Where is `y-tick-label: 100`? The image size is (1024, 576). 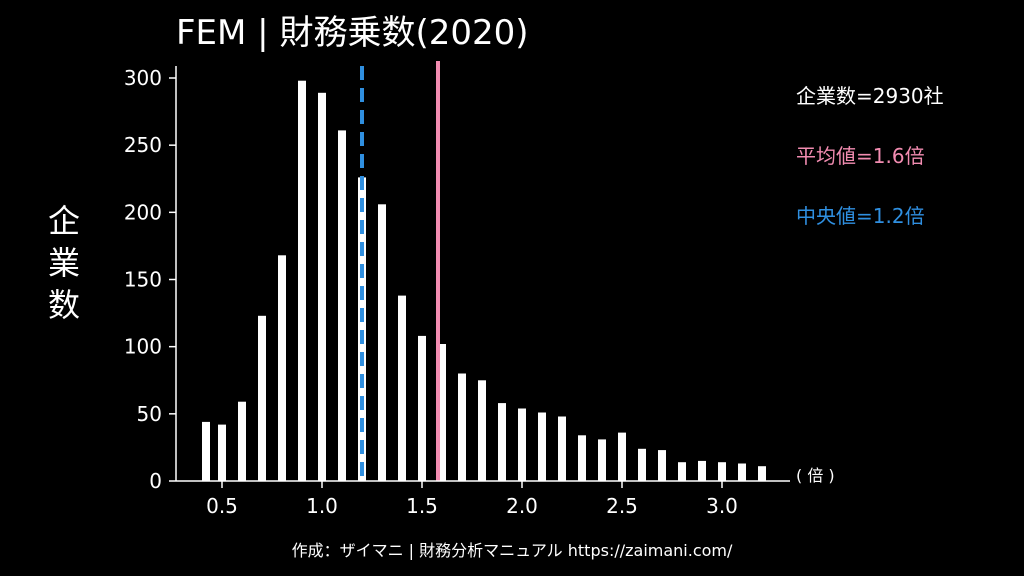
y-tick-label: 100 is located at coordinates (143, 347).